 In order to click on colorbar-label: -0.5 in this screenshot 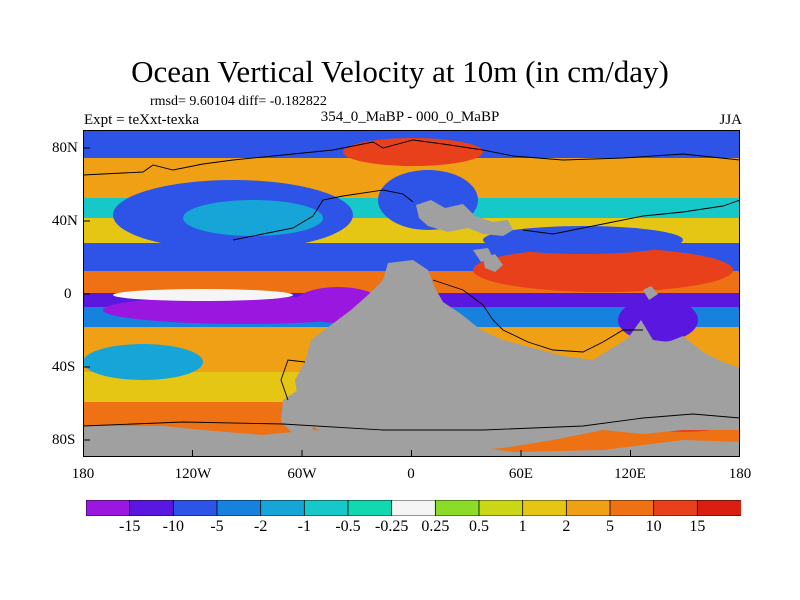, I will do `click(348, 526)`.